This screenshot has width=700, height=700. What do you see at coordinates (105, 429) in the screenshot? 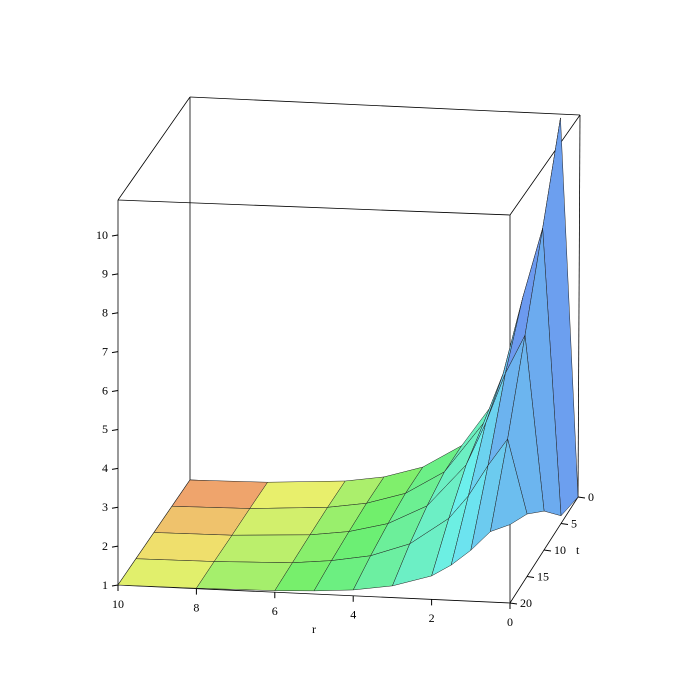
I see `z-tick-label: 5` at bounding box center [105, 429].